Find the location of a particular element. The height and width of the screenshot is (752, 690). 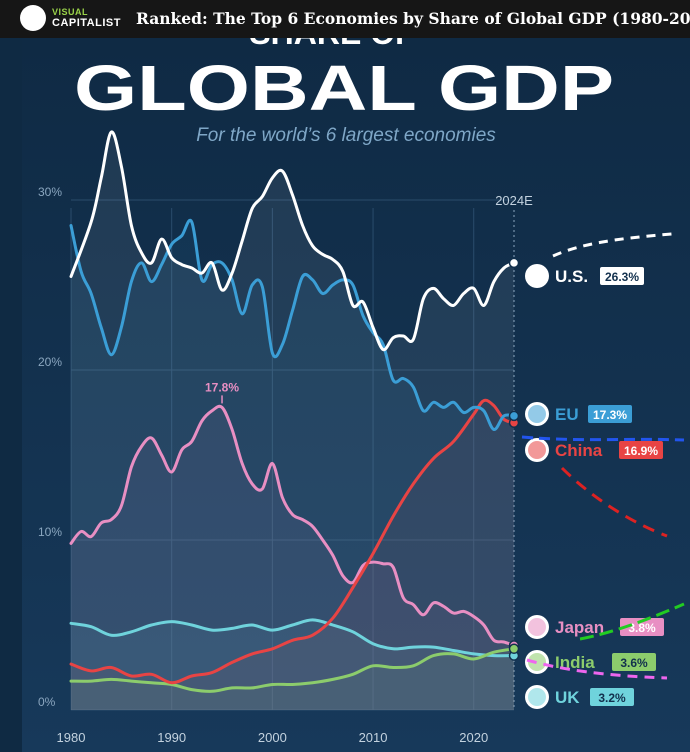

title-partial: SHARE OF is located at coordinates (331, 44).